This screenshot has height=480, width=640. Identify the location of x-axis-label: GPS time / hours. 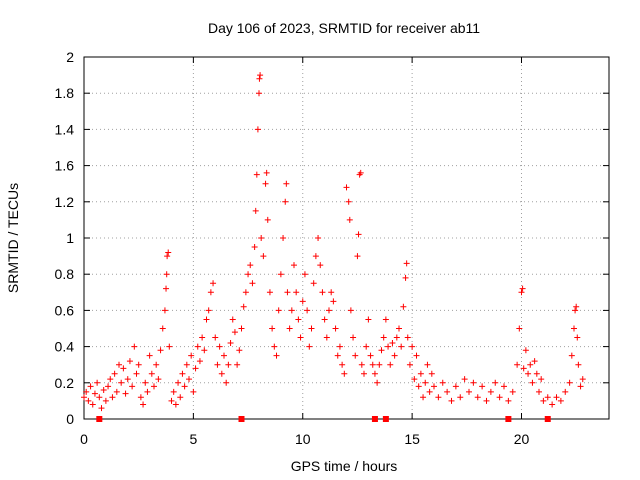
(344, 466).